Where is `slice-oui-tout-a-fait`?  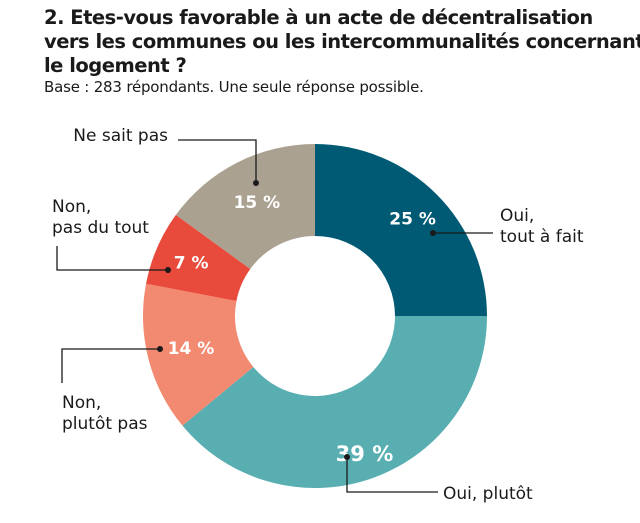
slice-oui-tout-a-fait is located at coordinates (401, 230).